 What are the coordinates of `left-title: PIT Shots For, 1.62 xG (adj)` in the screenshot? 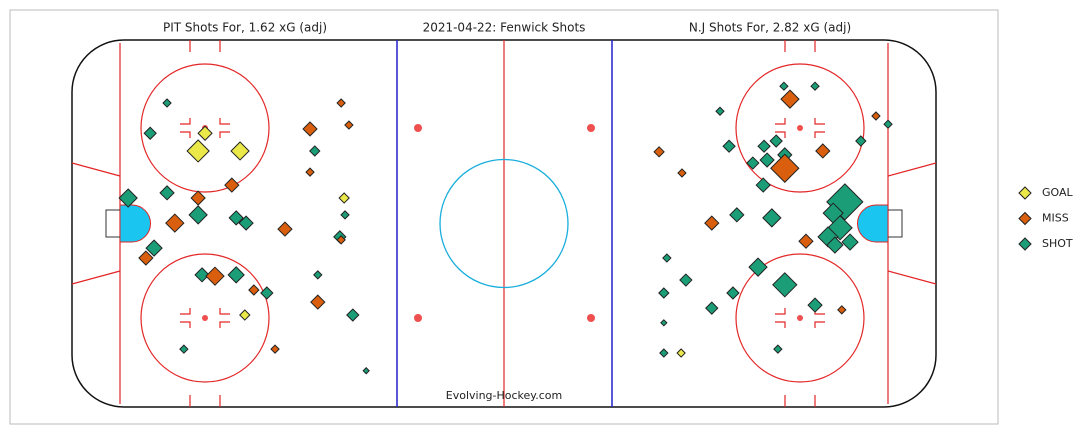 It's located at (245, 28).